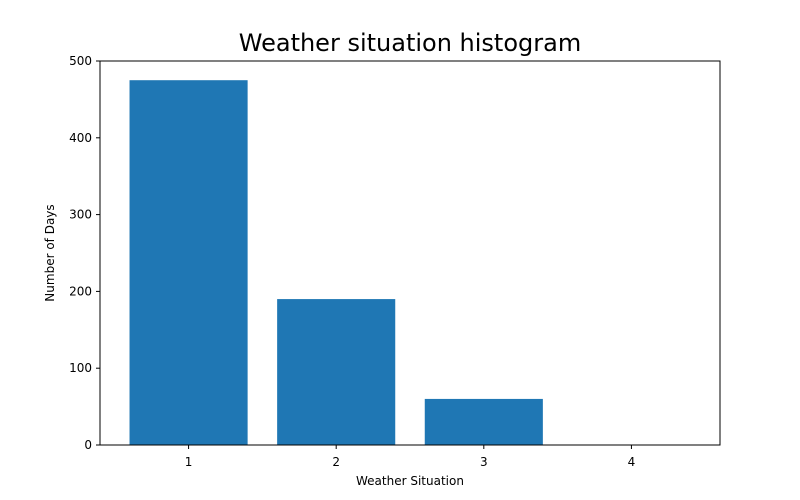 The image size is (800, 500). I want to click on y-axis-label: Number of Days, so click(50, 252).